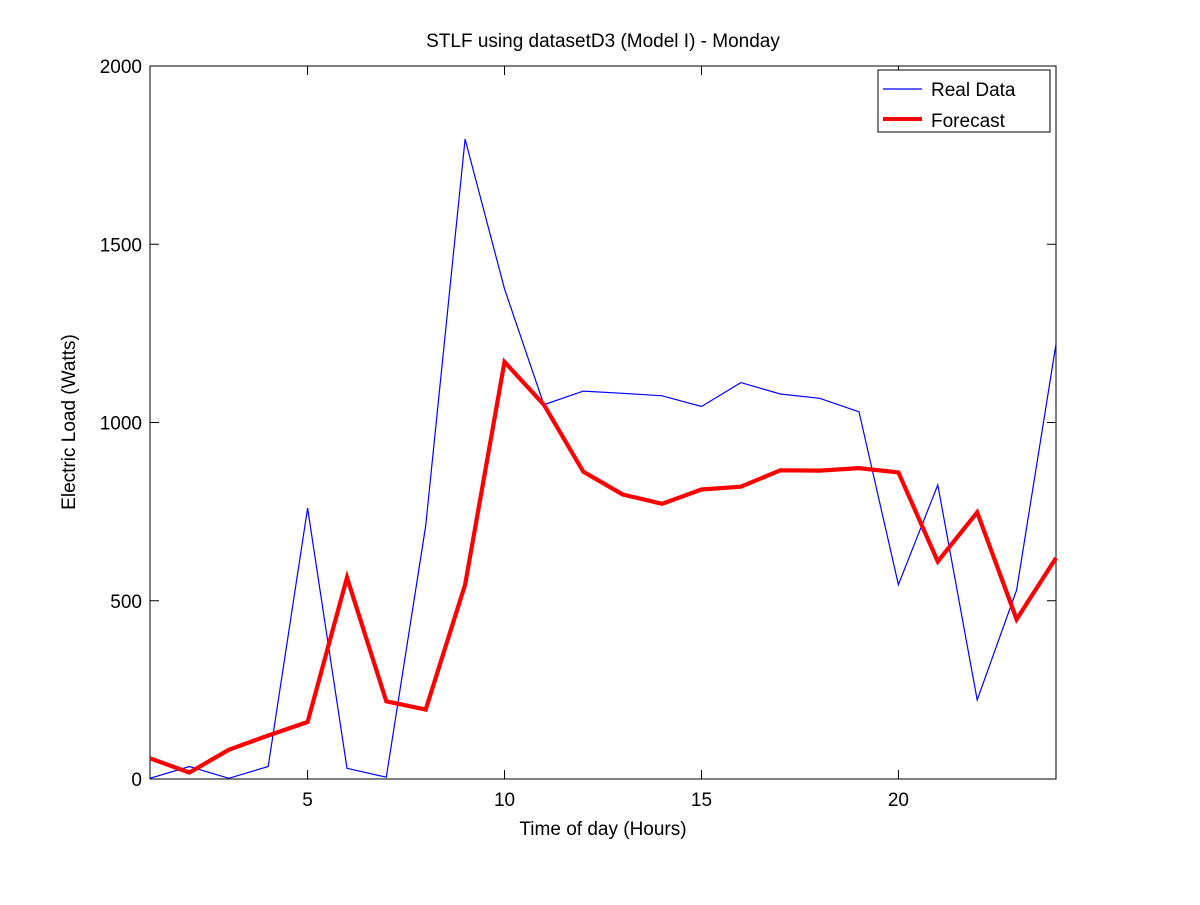  What do you see at coordinates (973, 90) in the screenshot?
I see `legend-label-real-data: Real Data` at bounding box center [973, 90].